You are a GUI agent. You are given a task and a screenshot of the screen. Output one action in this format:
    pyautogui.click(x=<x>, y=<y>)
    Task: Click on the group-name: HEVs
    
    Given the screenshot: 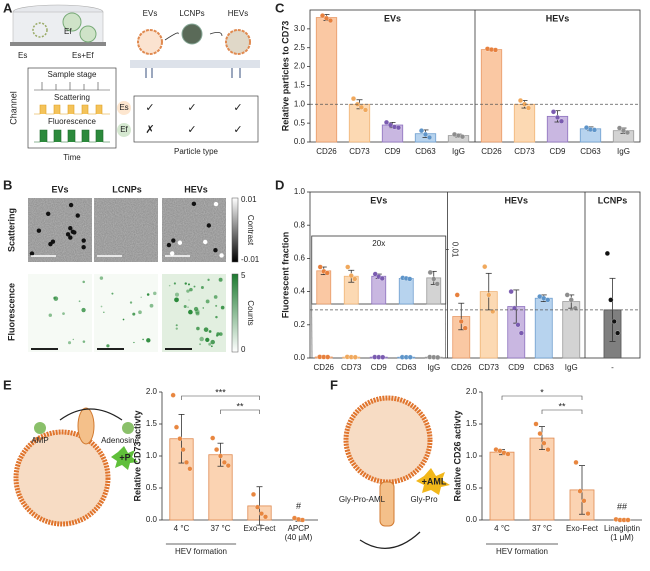 What is the action you would take?
    pyautogui.click(x=558, y=18)
    